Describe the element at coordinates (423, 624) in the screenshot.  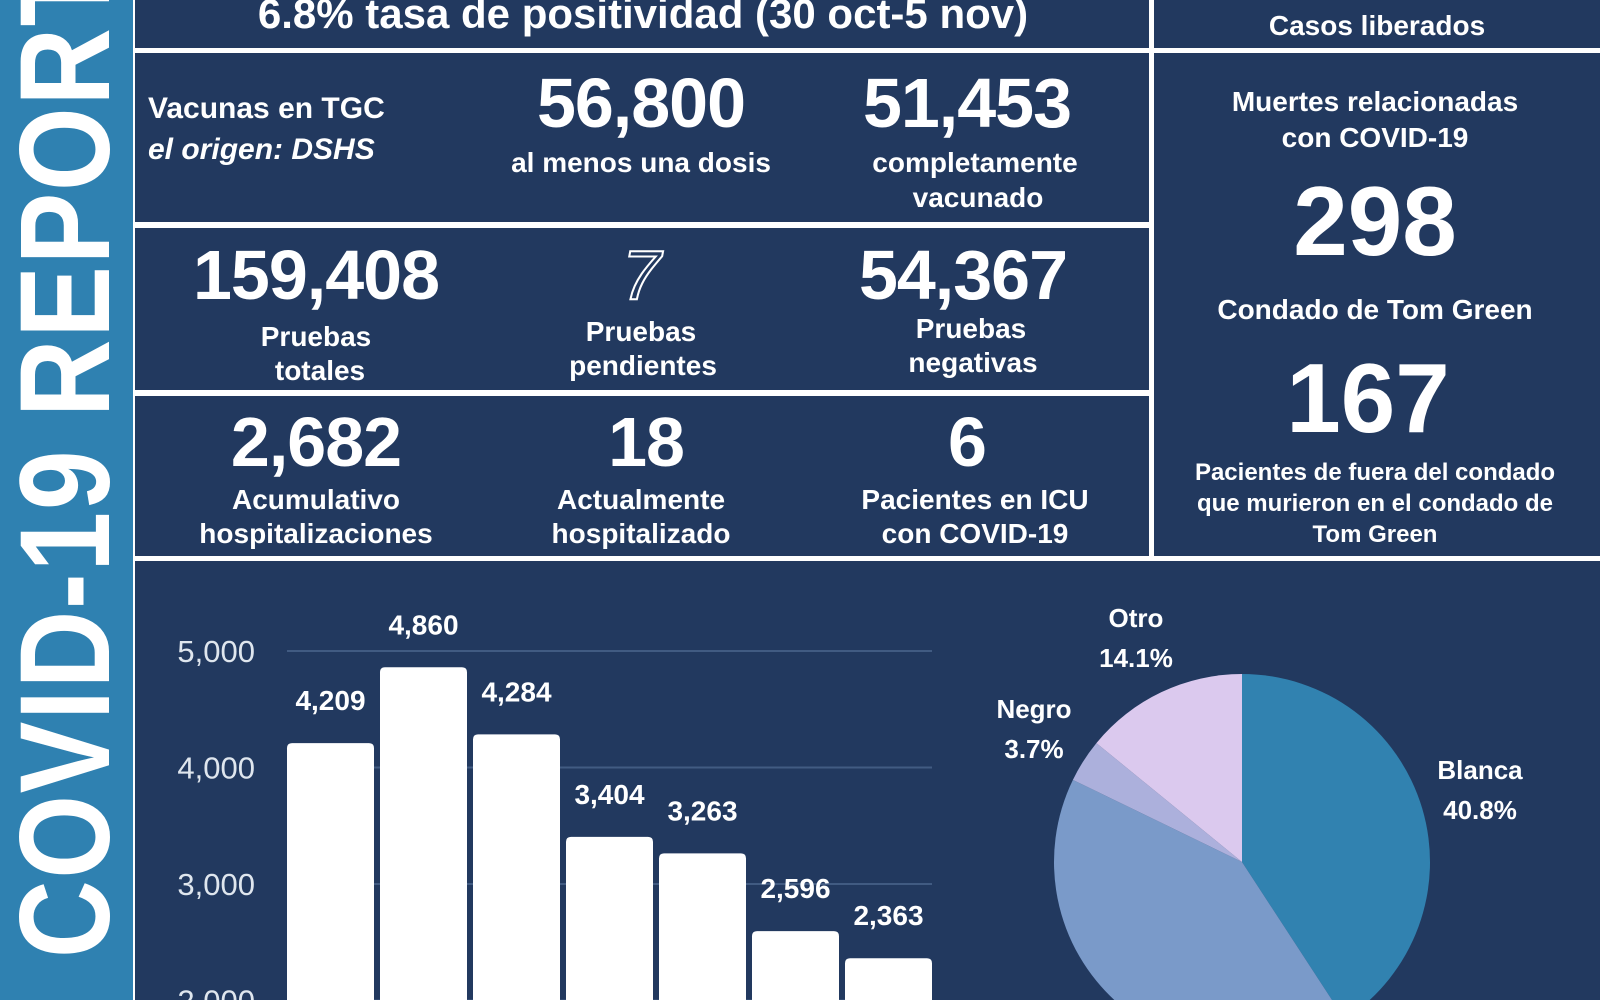
I see `bar-value-label: 4,860` at that location.